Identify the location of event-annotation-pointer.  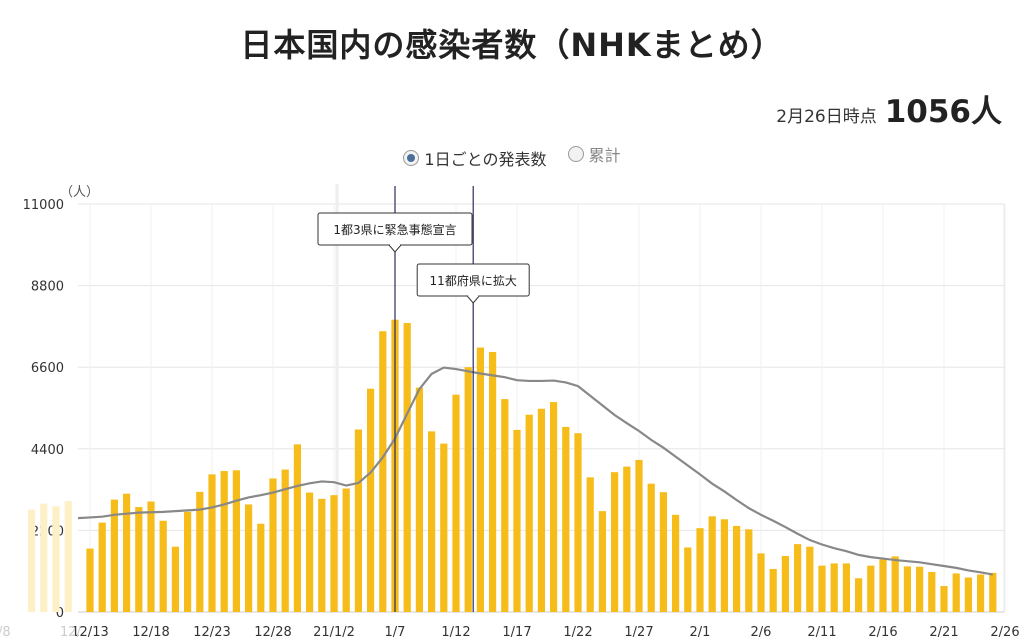
(473, 299).